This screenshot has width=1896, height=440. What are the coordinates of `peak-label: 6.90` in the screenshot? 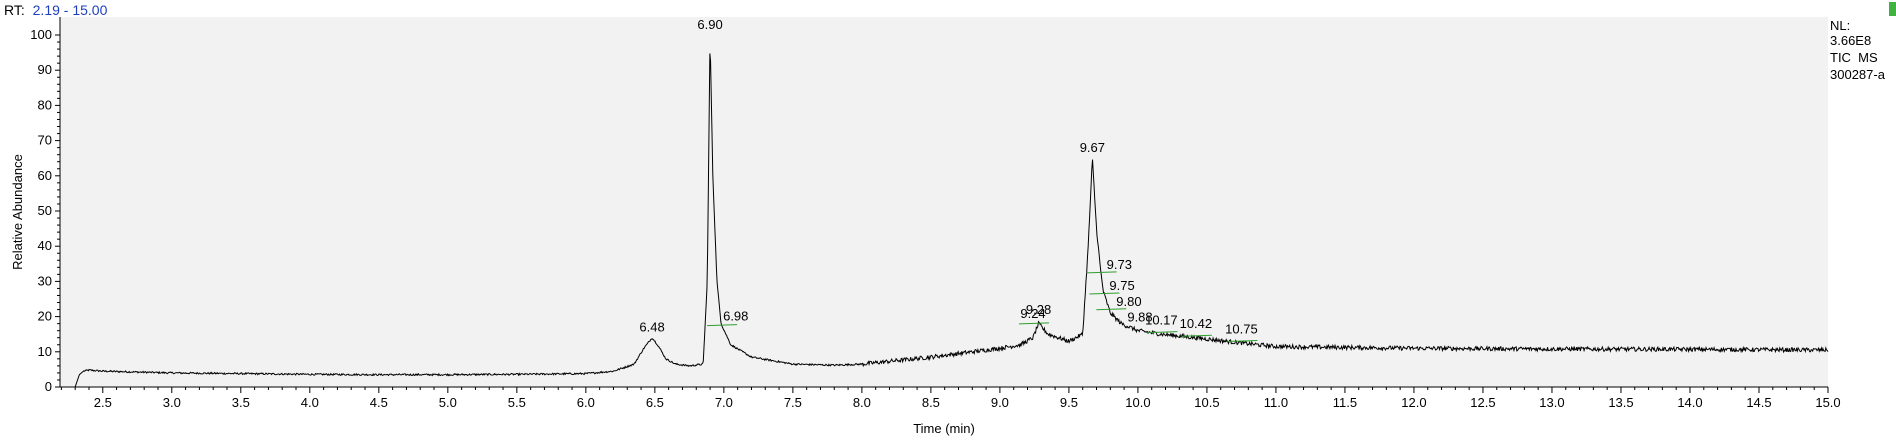 It's located at (709, 24).